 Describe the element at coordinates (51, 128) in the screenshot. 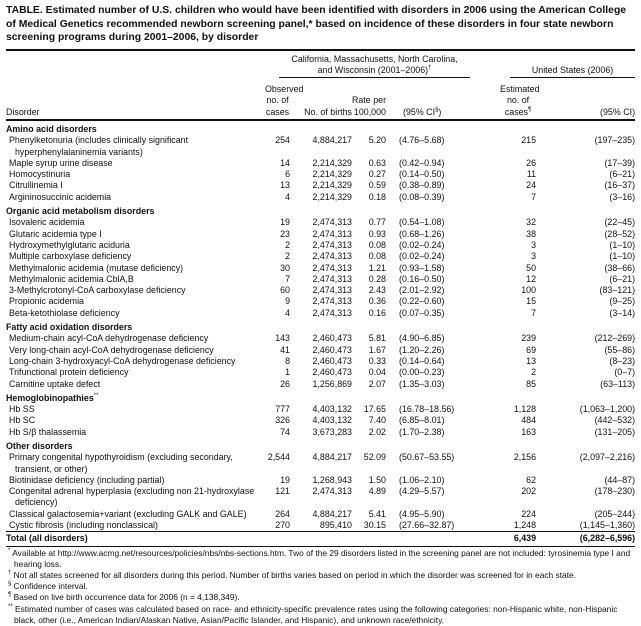

I see `group-label: Amino acid disorders` at that location.